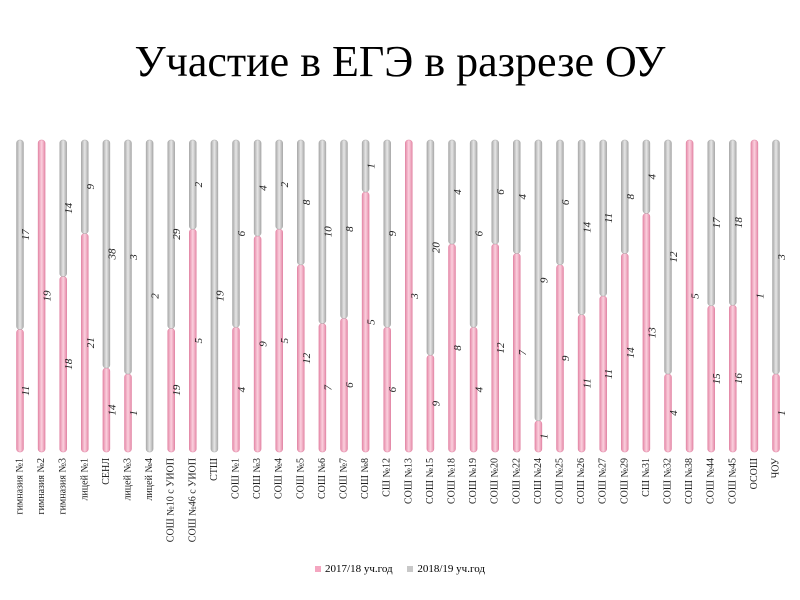  I want to click on category-label-20: СОШ №15, so click(430, 481).